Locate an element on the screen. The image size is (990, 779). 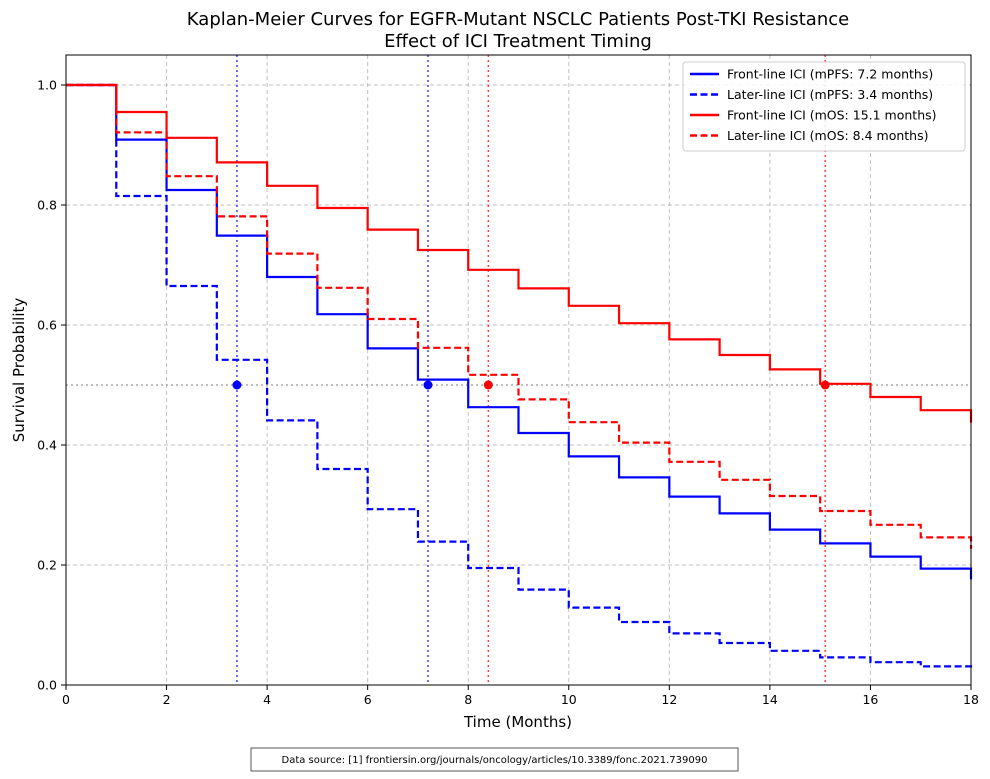
source-note-box is located at coordinates (494, 759).